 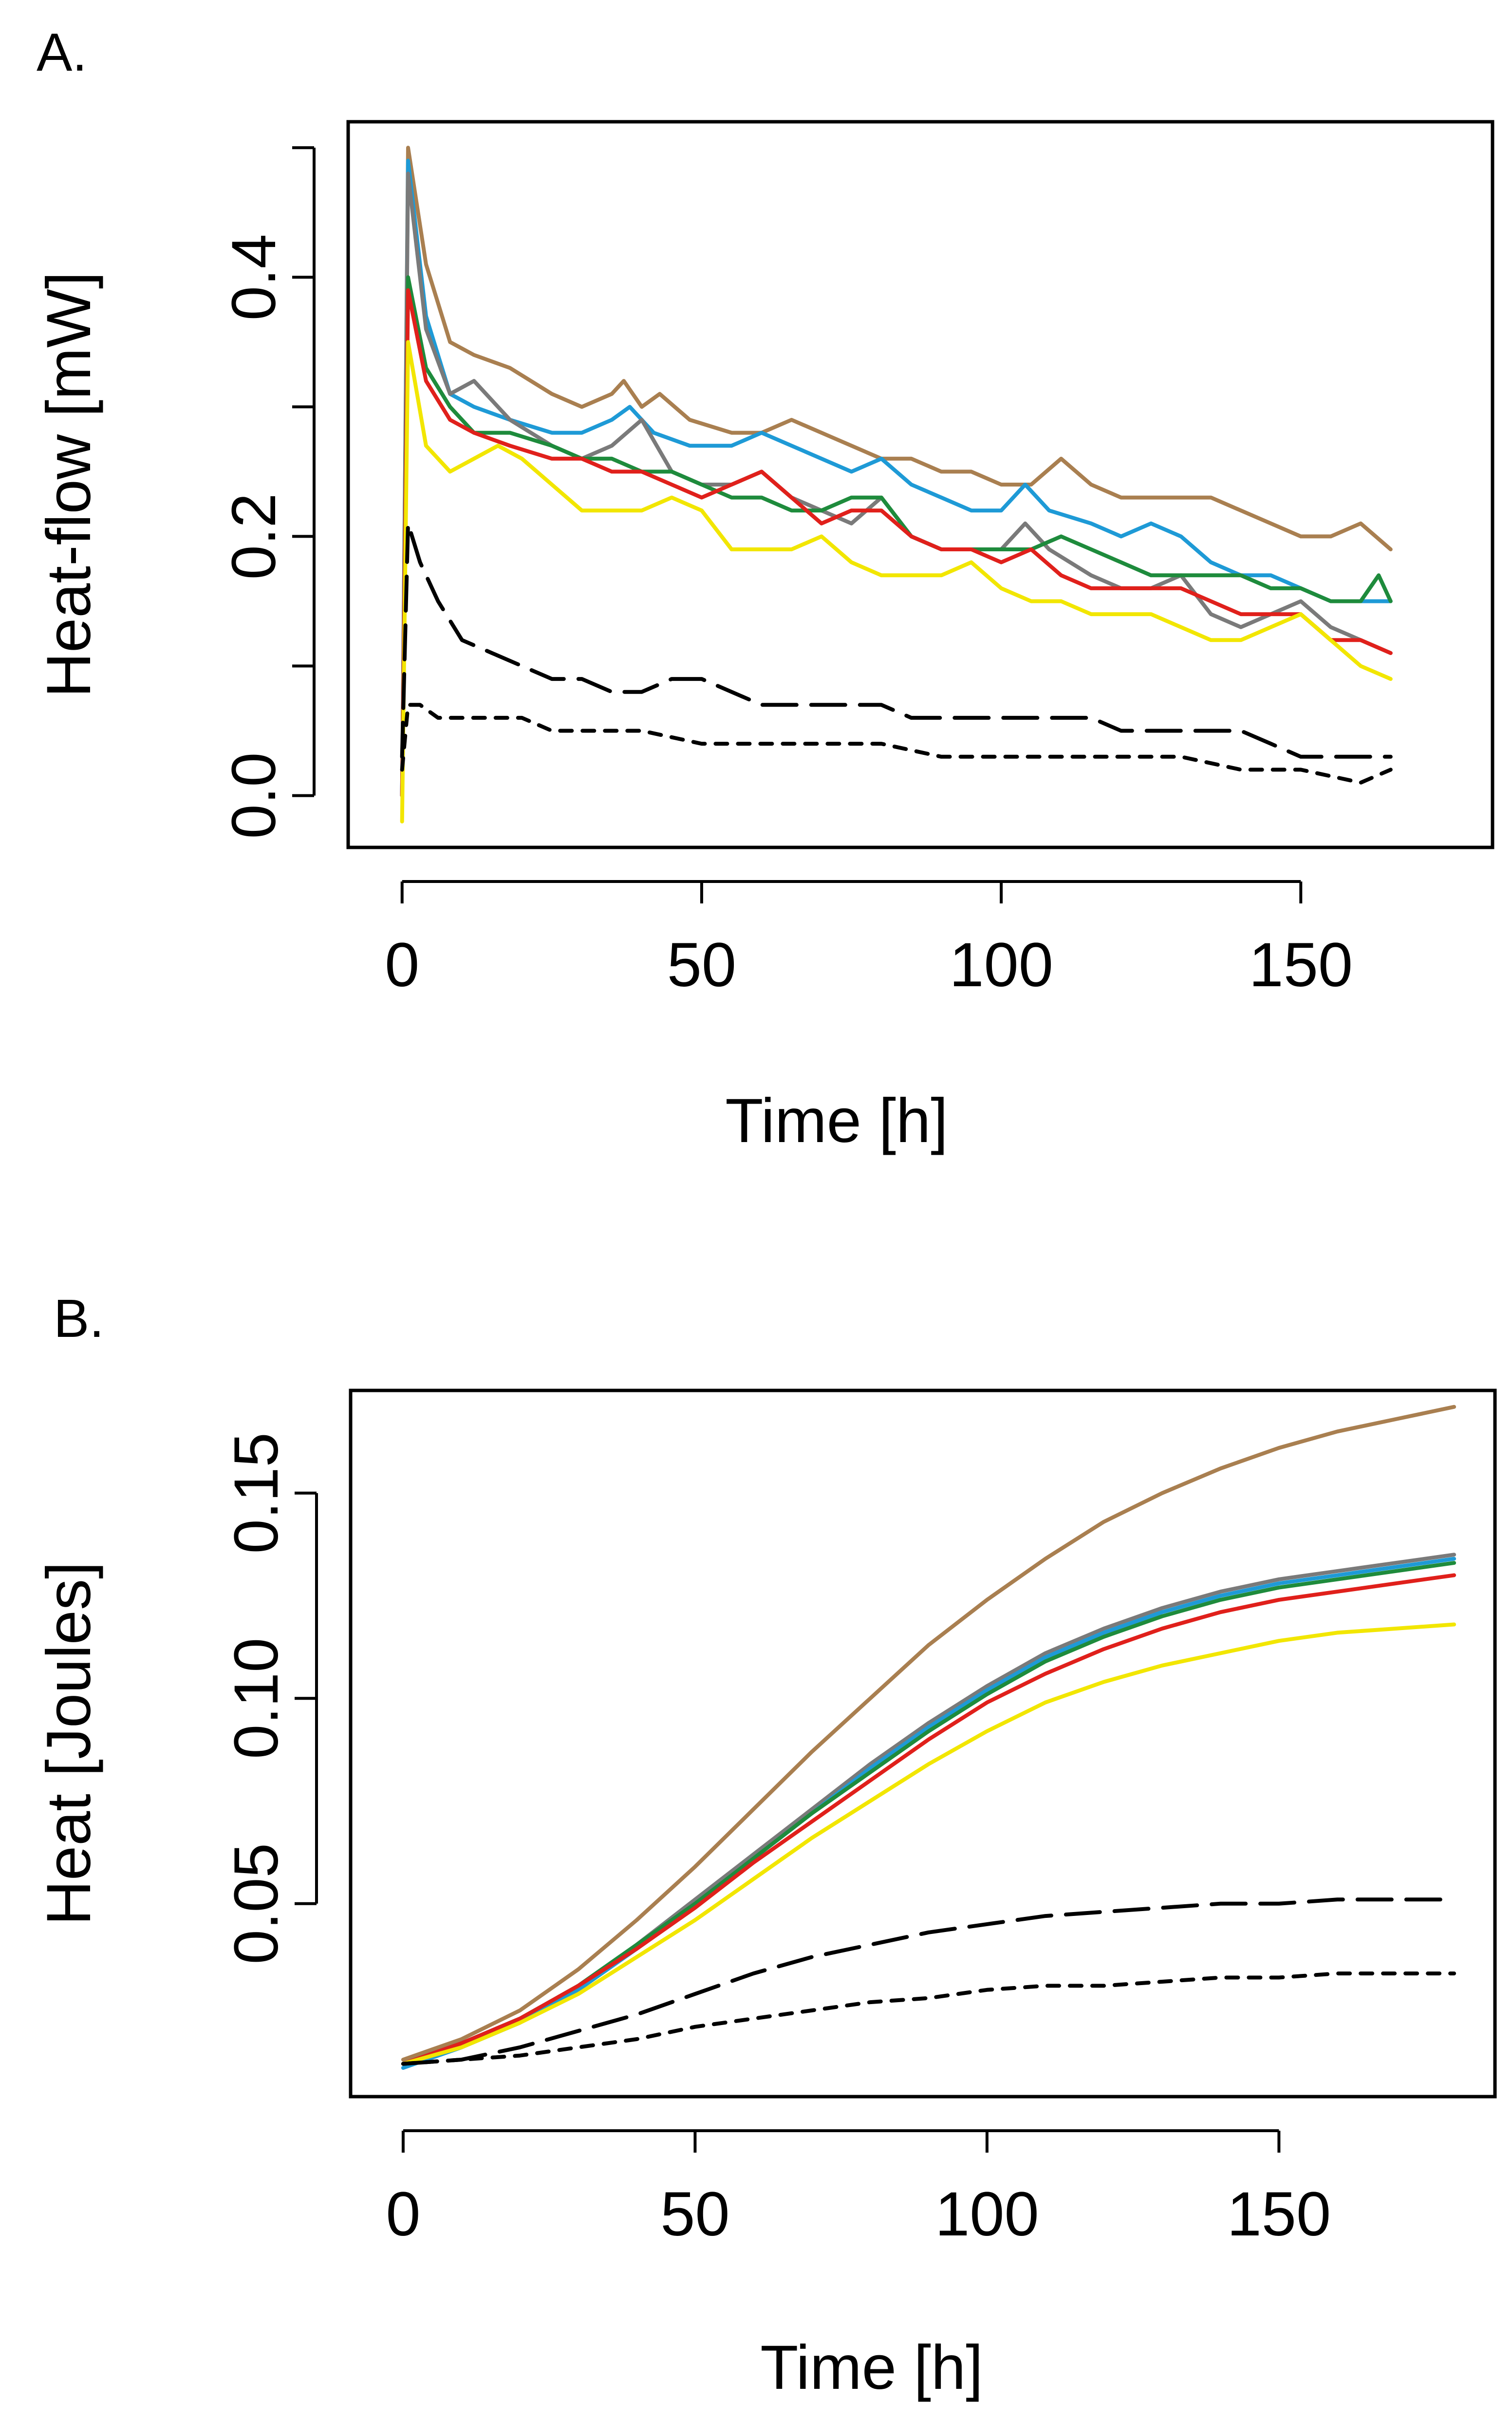 What do you see at coordinates (701, 965) in the screenshot?
I see `panel-a-x-tick-label: 50` at bounding box center [701, 965].